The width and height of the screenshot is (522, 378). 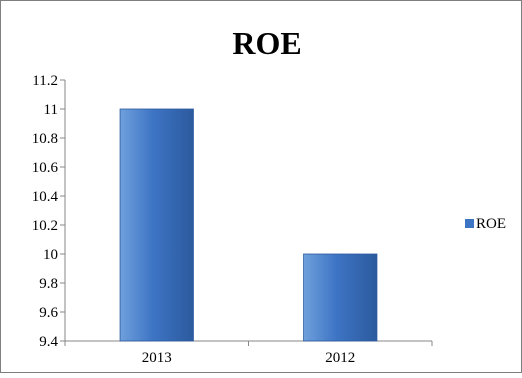 What do you see at coordinates (45, 197) in the screenshot?
I see `y-tick-label: 10.4` at bounding box center [45, 197].